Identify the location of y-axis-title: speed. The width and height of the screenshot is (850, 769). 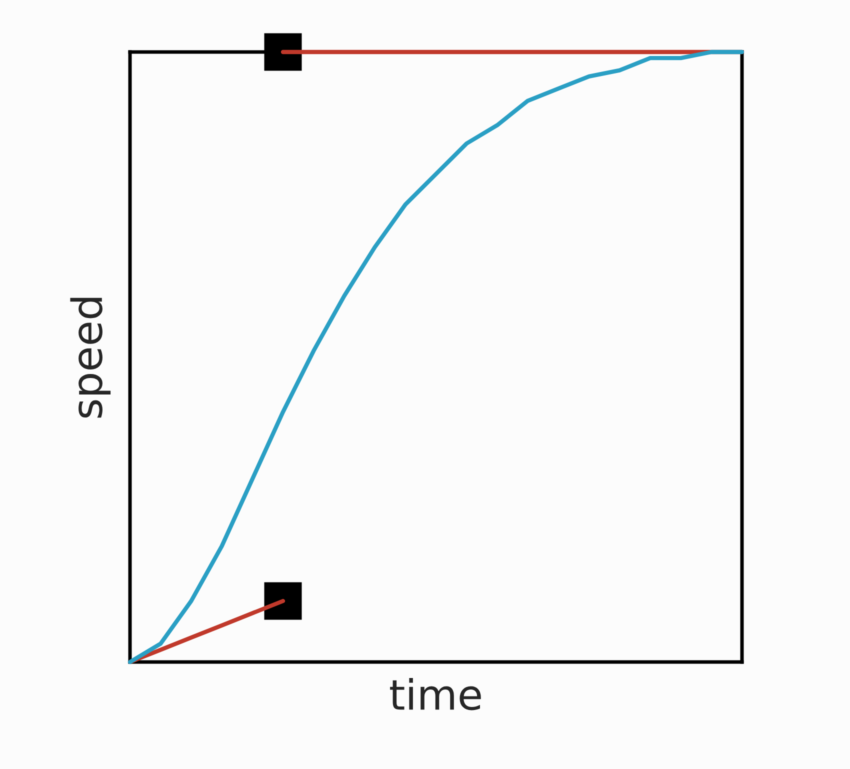
(90, 358).